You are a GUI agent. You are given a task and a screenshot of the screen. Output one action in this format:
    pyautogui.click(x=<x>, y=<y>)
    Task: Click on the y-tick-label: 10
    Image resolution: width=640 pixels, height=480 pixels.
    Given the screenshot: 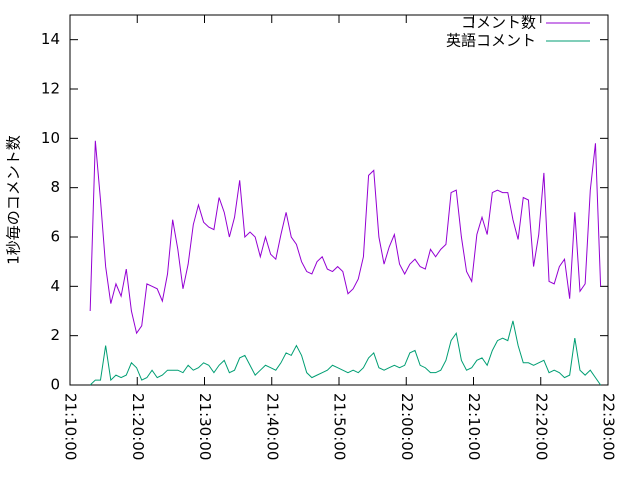 What is the action you would take?
    pyautogui.click(x=50, y=138)
    